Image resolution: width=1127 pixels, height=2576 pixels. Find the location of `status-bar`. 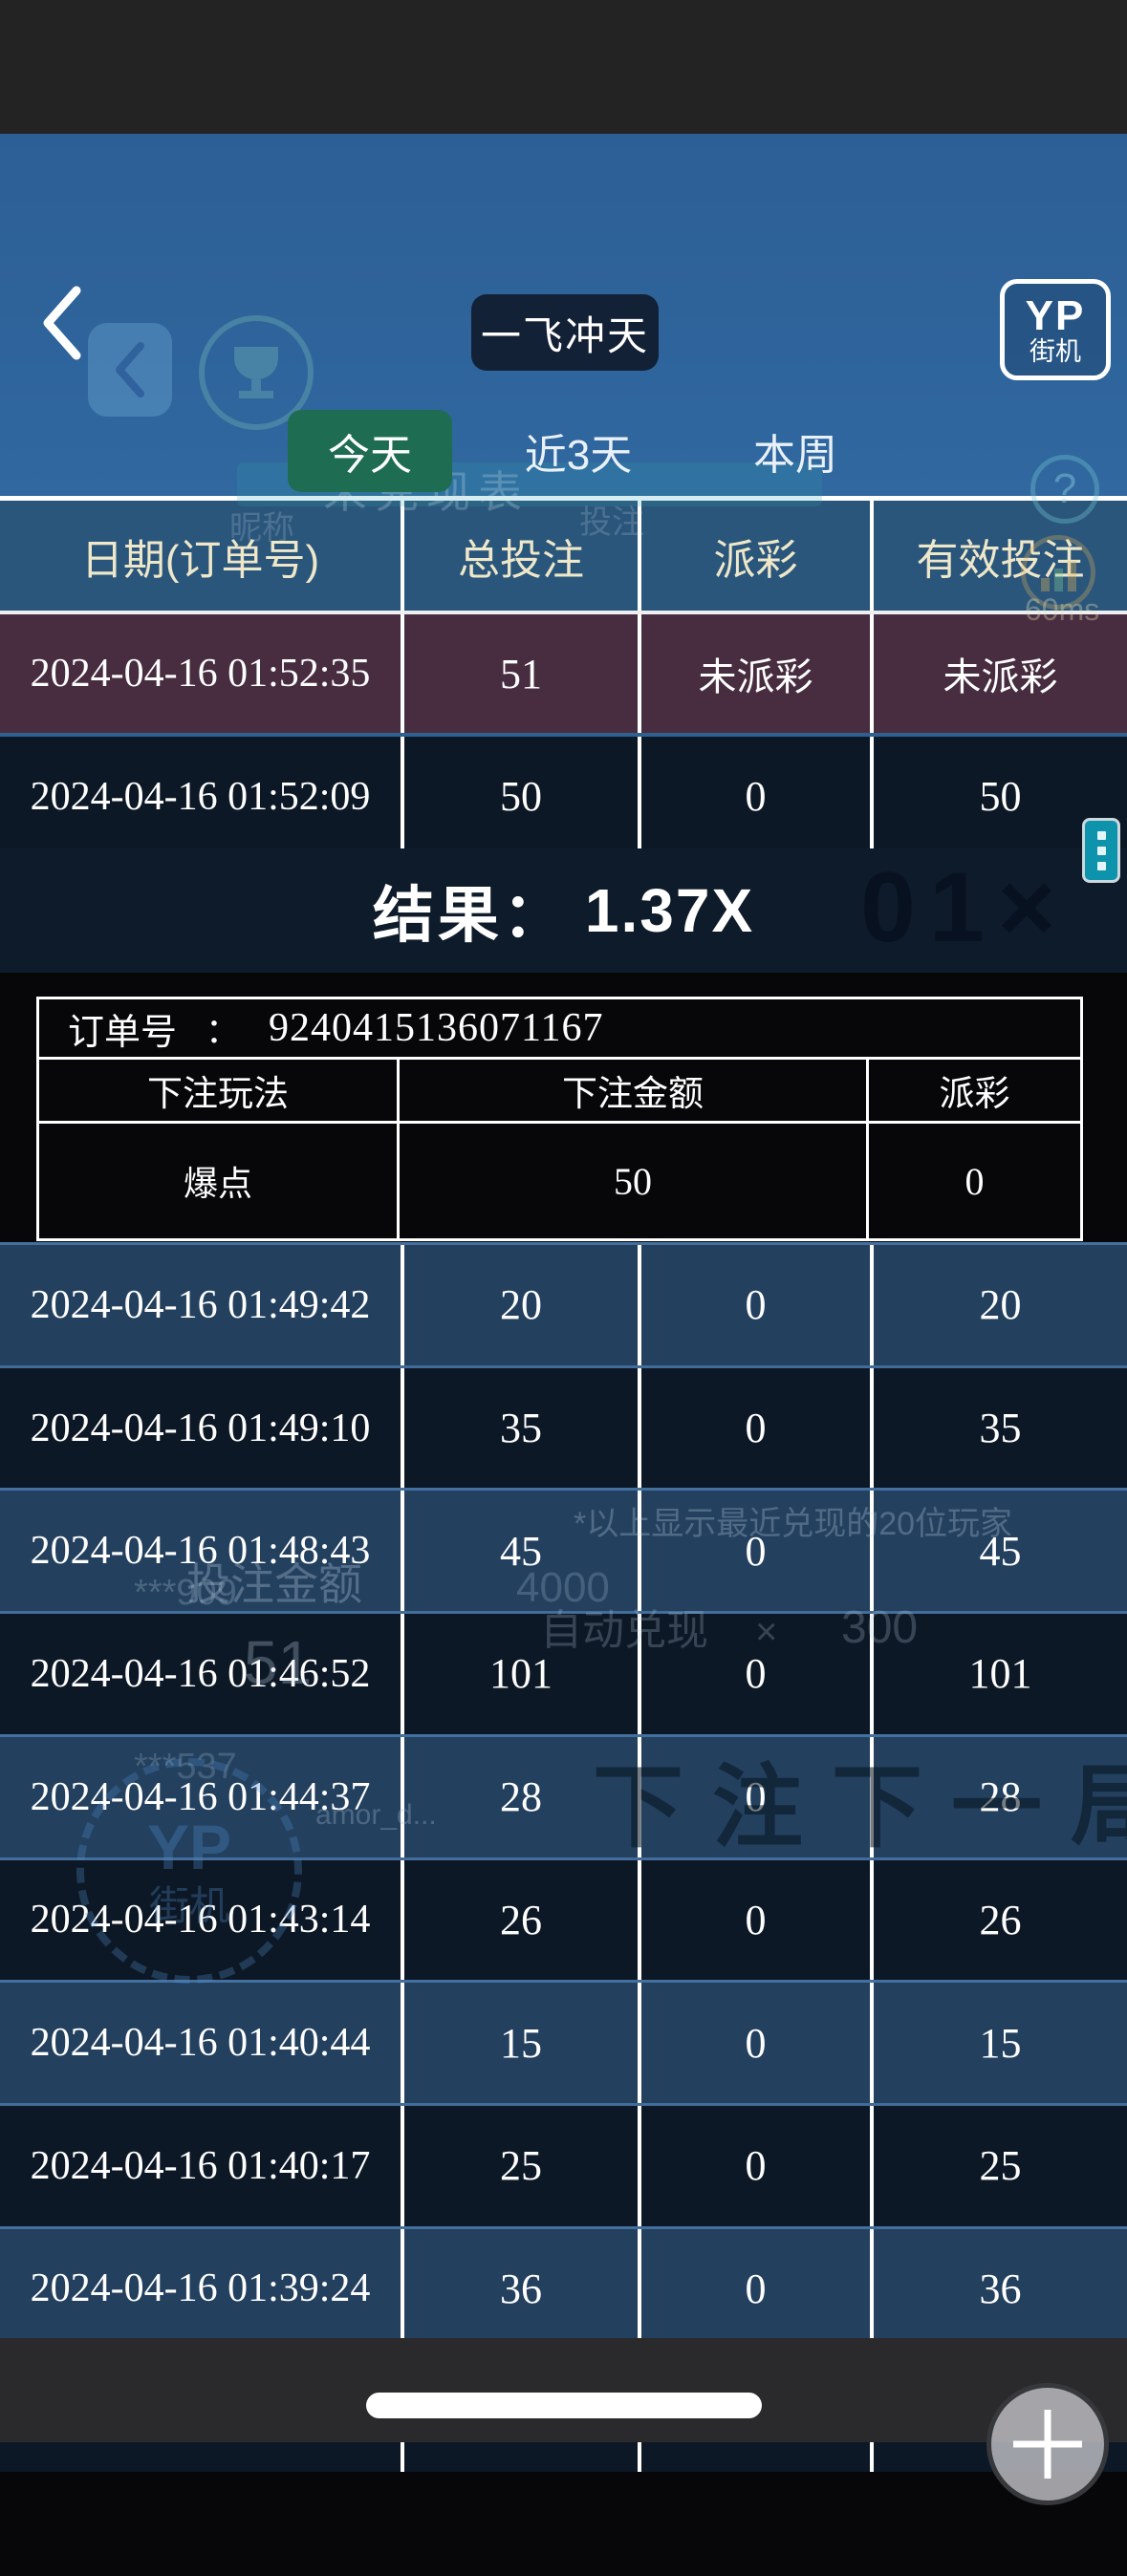

status-bar is located at coordinates (563, 67).